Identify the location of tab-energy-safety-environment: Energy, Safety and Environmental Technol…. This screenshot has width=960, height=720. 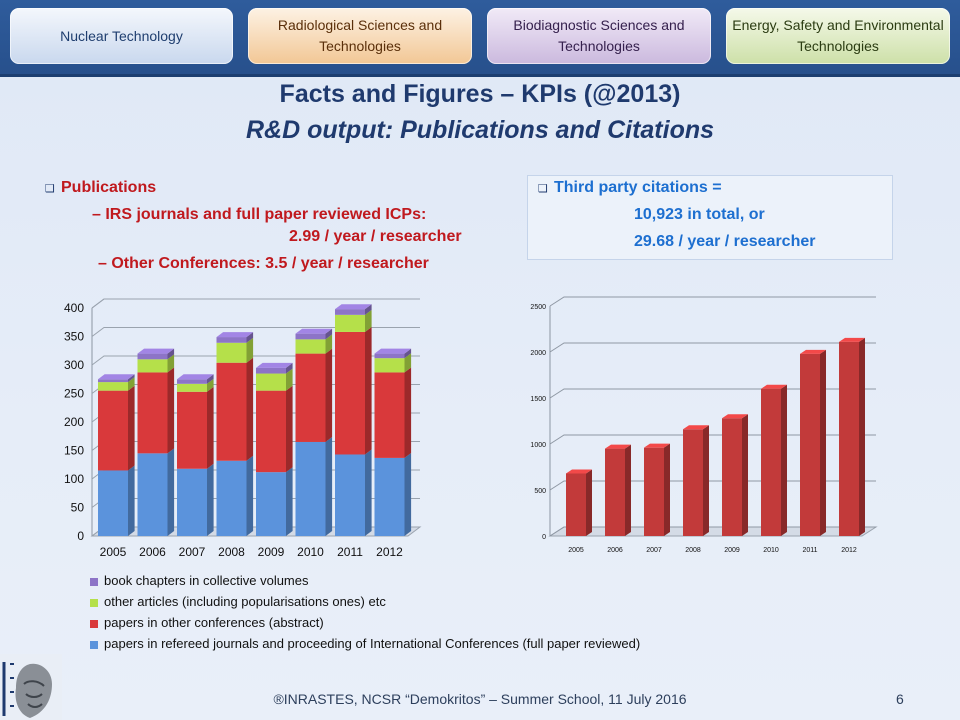
(838, 36).